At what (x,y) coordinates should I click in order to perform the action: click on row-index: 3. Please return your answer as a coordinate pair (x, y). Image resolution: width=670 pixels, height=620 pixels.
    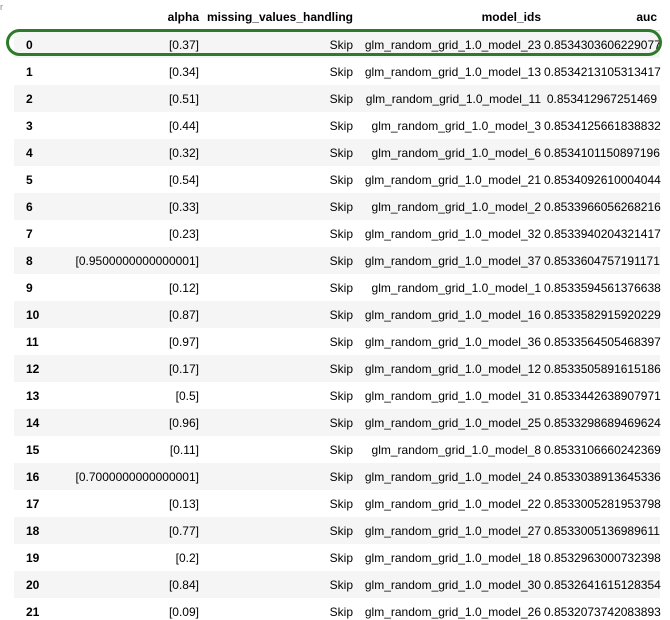
    Looking at the image, I should click on (31, 125).